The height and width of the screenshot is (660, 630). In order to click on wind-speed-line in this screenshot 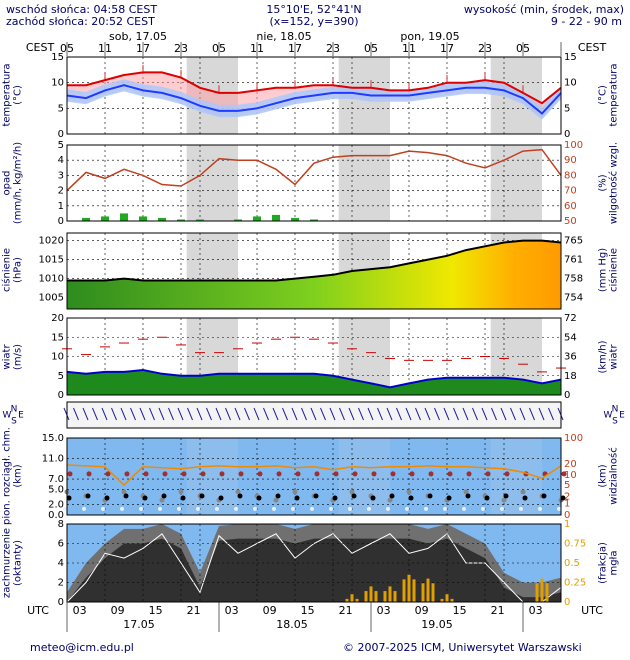, I will do `click(314, 378)`.